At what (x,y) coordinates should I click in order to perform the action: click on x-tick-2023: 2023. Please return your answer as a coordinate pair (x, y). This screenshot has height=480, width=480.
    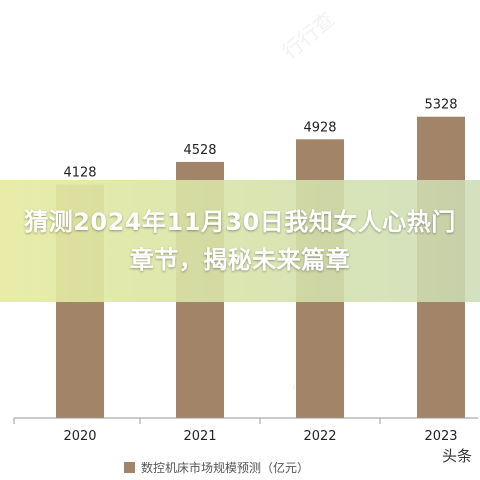
    Looking at the image, I should click on (440, 436).